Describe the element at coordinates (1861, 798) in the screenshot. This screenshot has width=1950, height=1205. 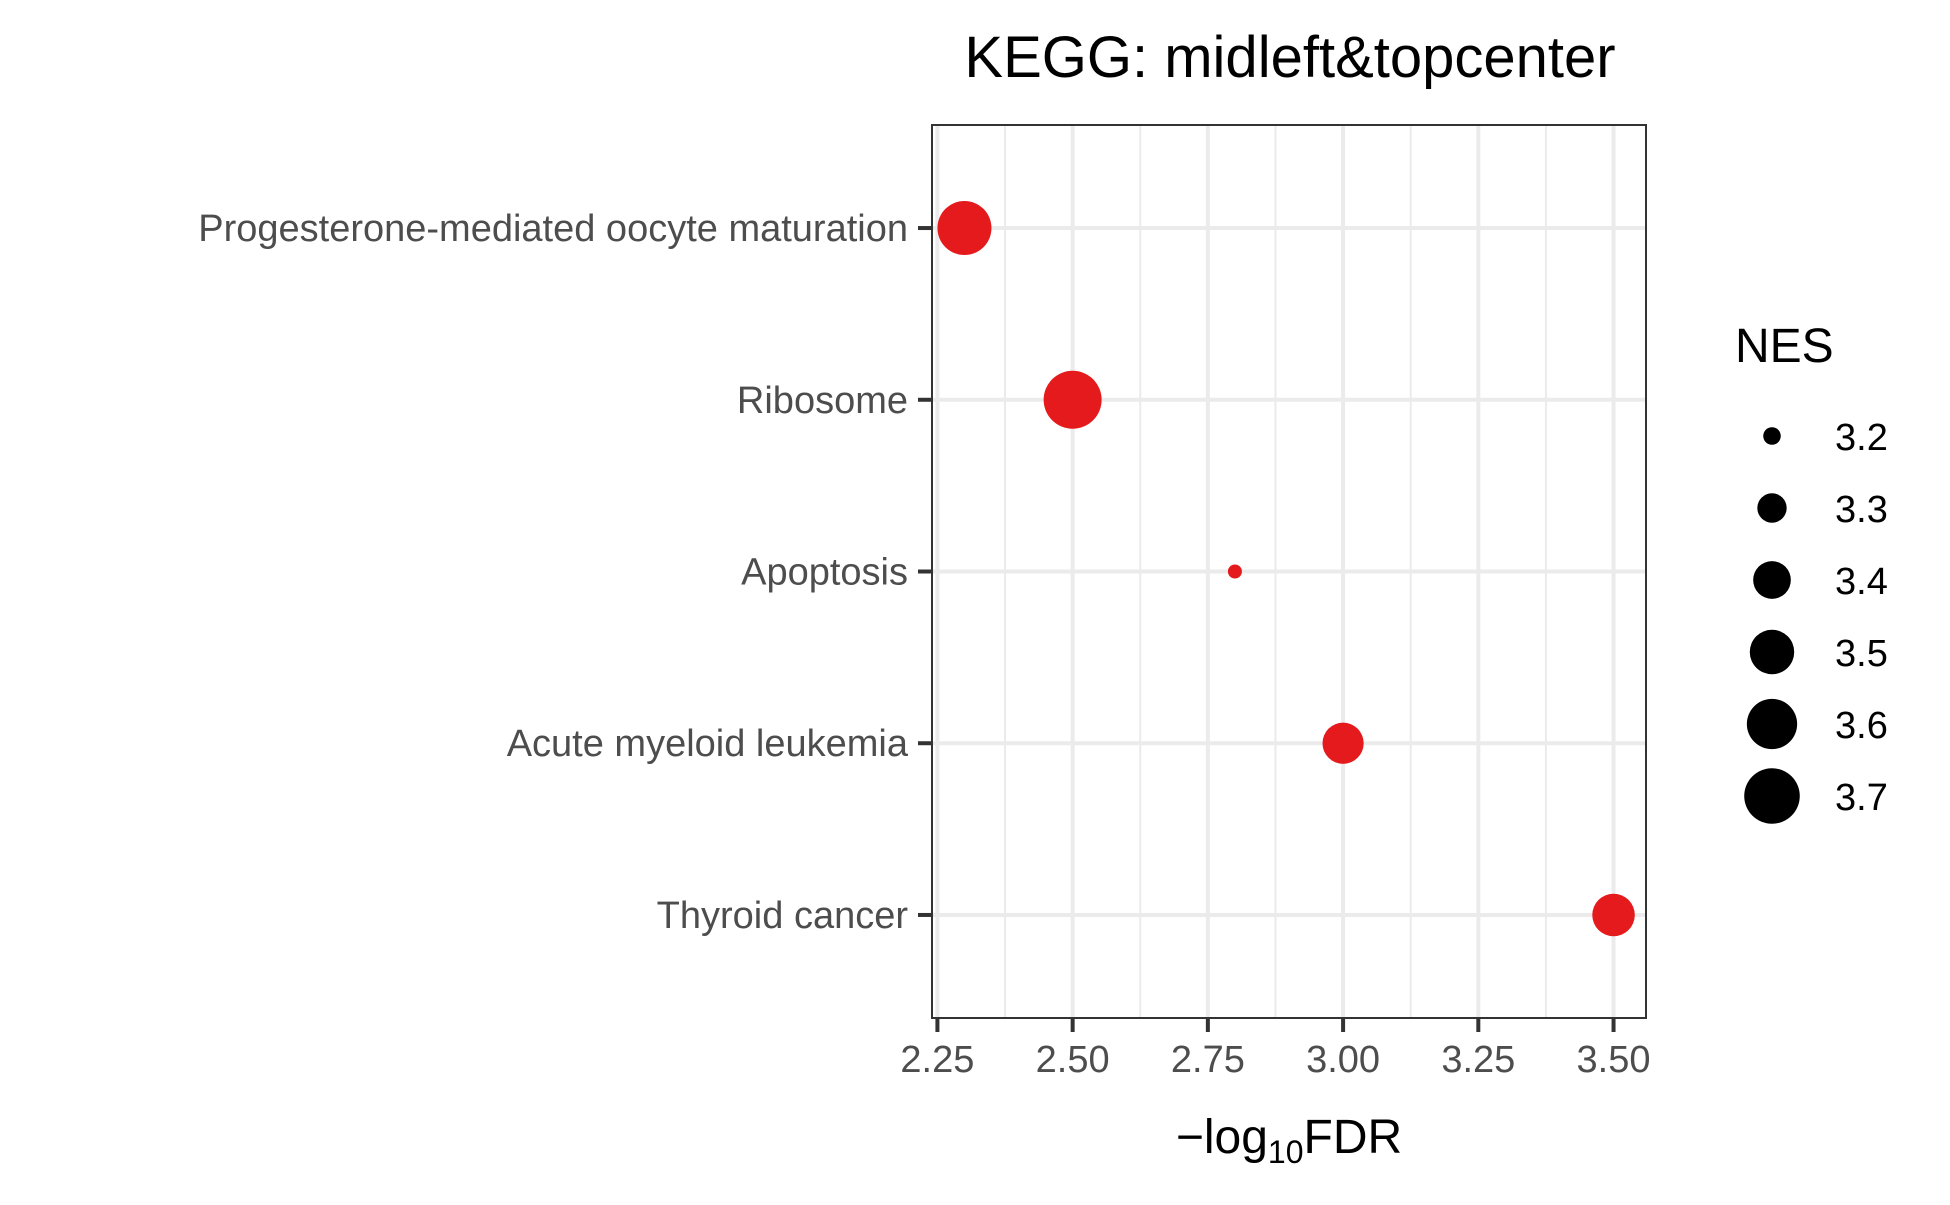
I see `legend-label: 3.7` at that location.